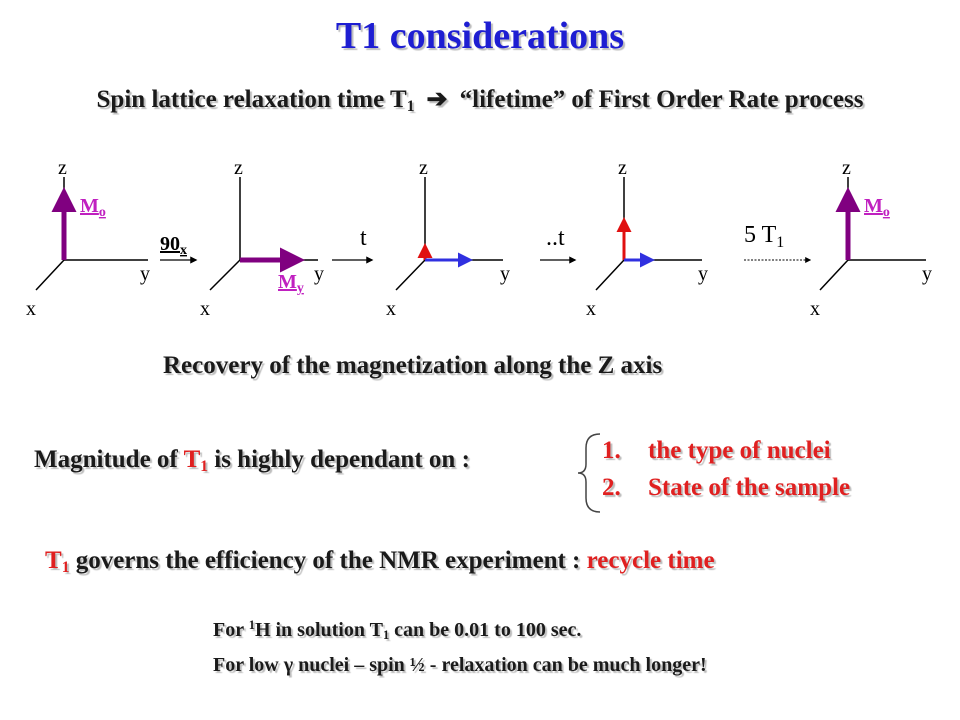  Describe the element at coordinates (658, 99) in the screenshot. I see `subtitle-rest: “lifetime” of First Order Rate process` at that location.